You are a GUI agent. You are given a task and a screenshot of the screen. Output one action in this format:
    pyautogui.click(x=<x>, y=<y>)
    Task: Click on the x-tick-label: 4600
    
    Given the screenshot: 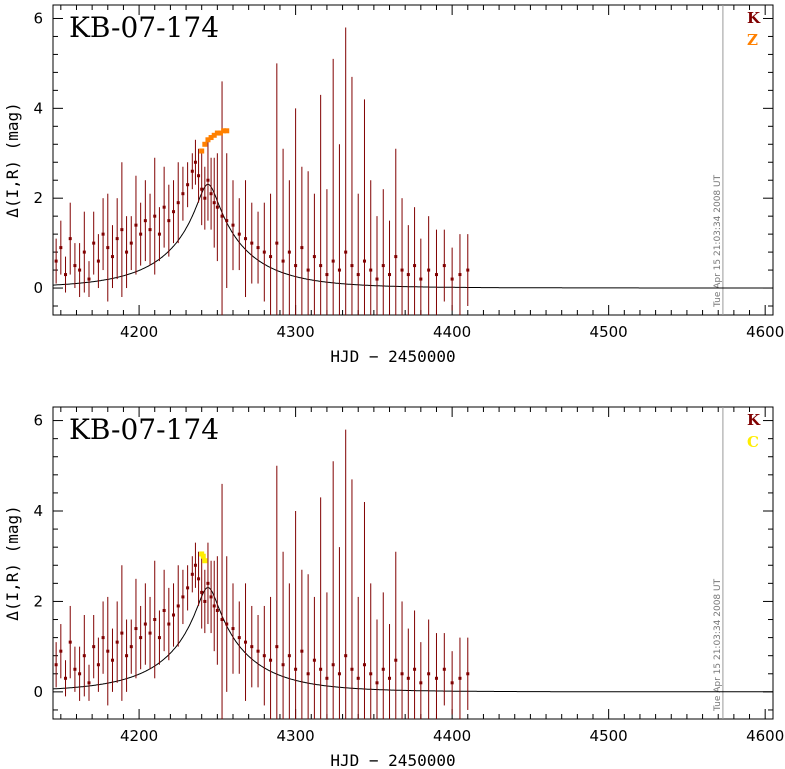 What is the action you would take?
    pyautogui.click(x=765, y=332)
    